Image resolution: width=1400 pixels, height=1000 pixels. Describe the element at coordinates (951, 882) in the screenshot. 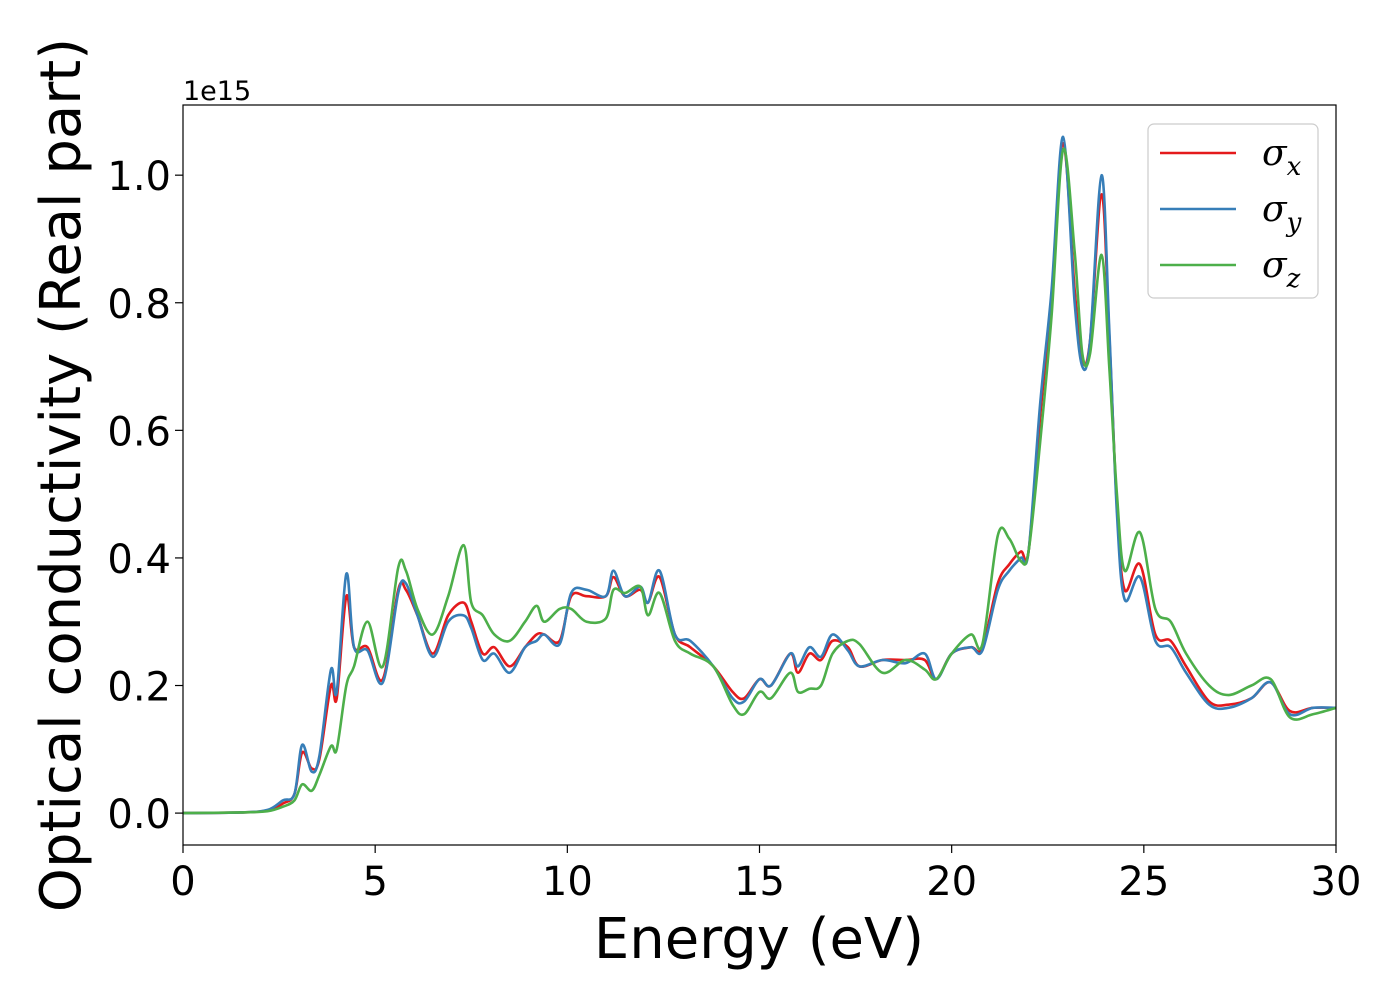

I see `x-tick-label: 20` at that location.